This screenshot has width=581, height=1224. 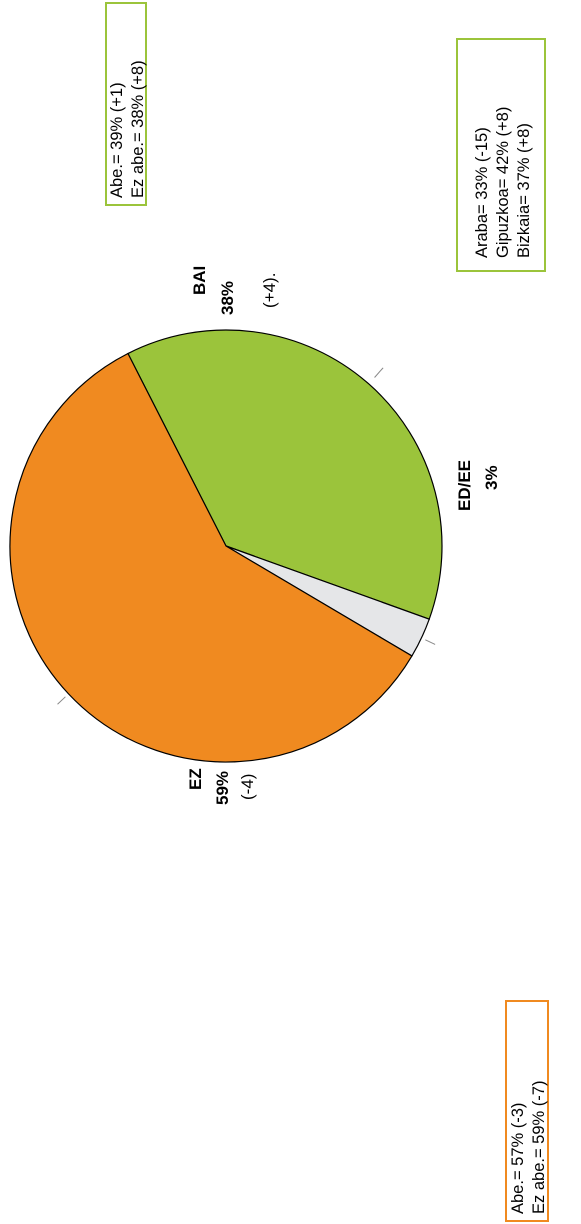 What do you see at coordinates (481, 192) in the screenshot?
I see `territory-box-line-1: Araba= 33% (-15)` at bounding box center [481, 192].